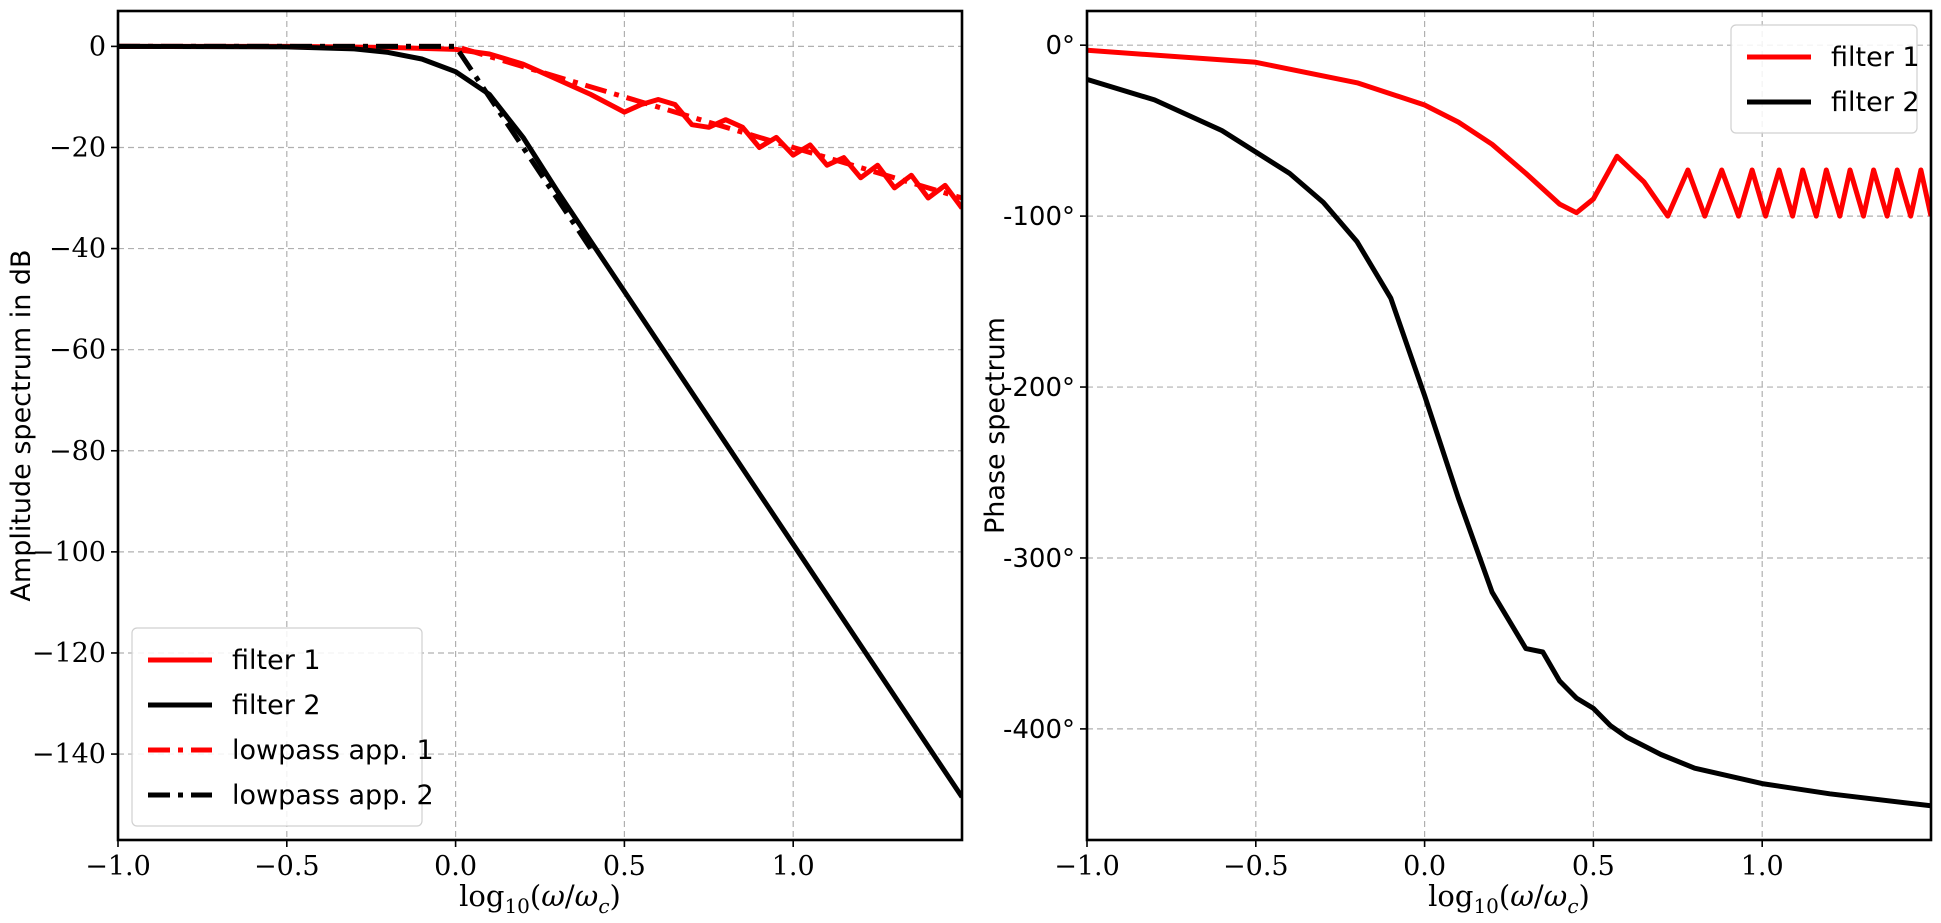 The image size is (1941, 923). What do you see at coordinates (1039, 388) in the screenshot?
I see `y-tick-label: -200°` at bounding box center [1039, 388].